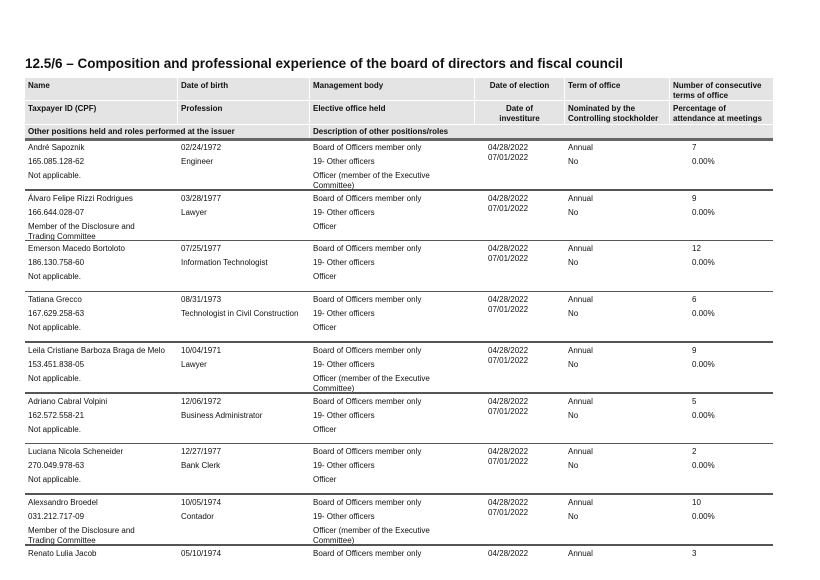 The width and height of the screenshot is (820, 580). What do you see at coordinates (63, 502) in the screenshot?
I see `name-cell: Alexsandro Broedel` at bounding box center [63, 502].